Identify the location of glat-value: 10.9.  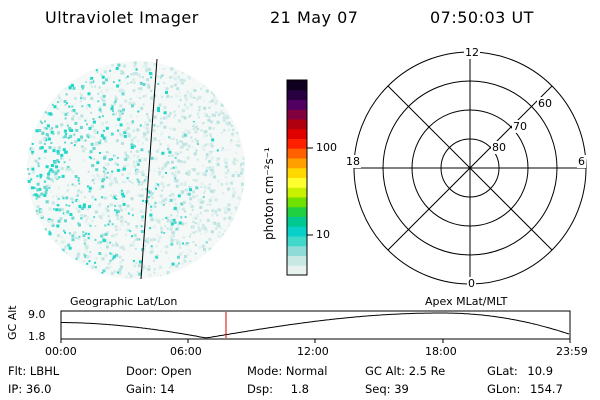
(540, 371).